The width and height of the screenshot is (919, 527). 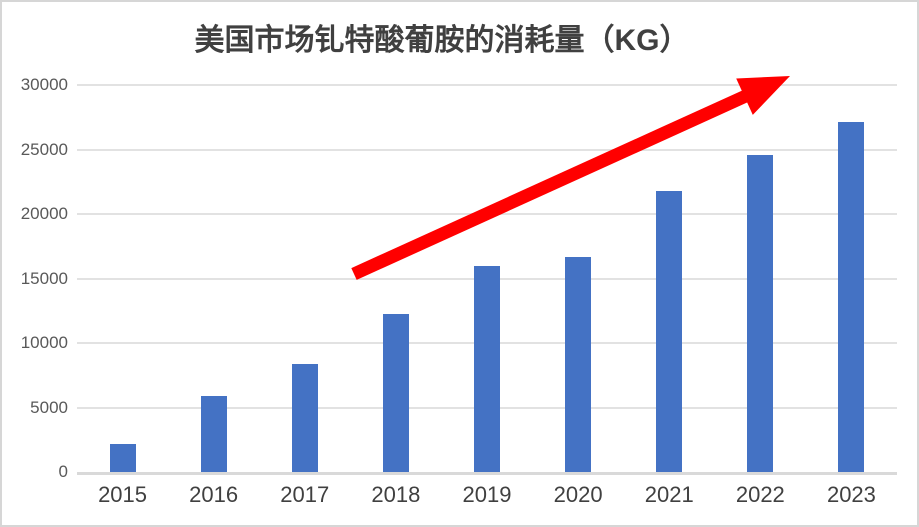 I want to click on y-tick-label-0: 0, so click(x=63, y=471).